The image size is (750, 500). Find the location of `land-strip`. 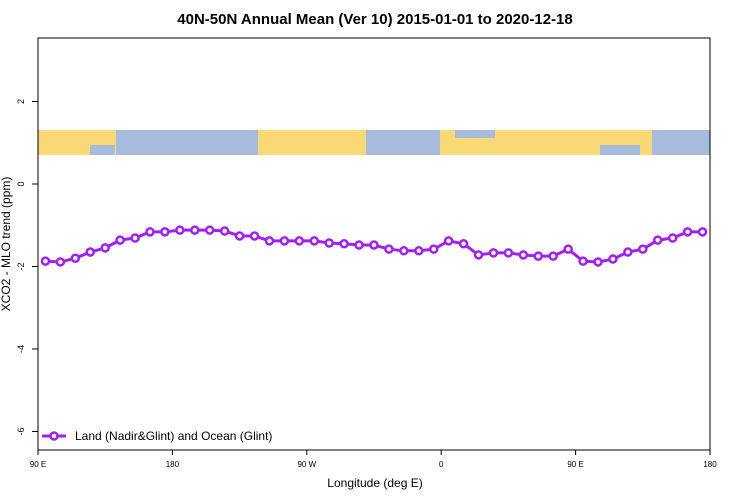

land-strip is located at coordinates (312, 142).